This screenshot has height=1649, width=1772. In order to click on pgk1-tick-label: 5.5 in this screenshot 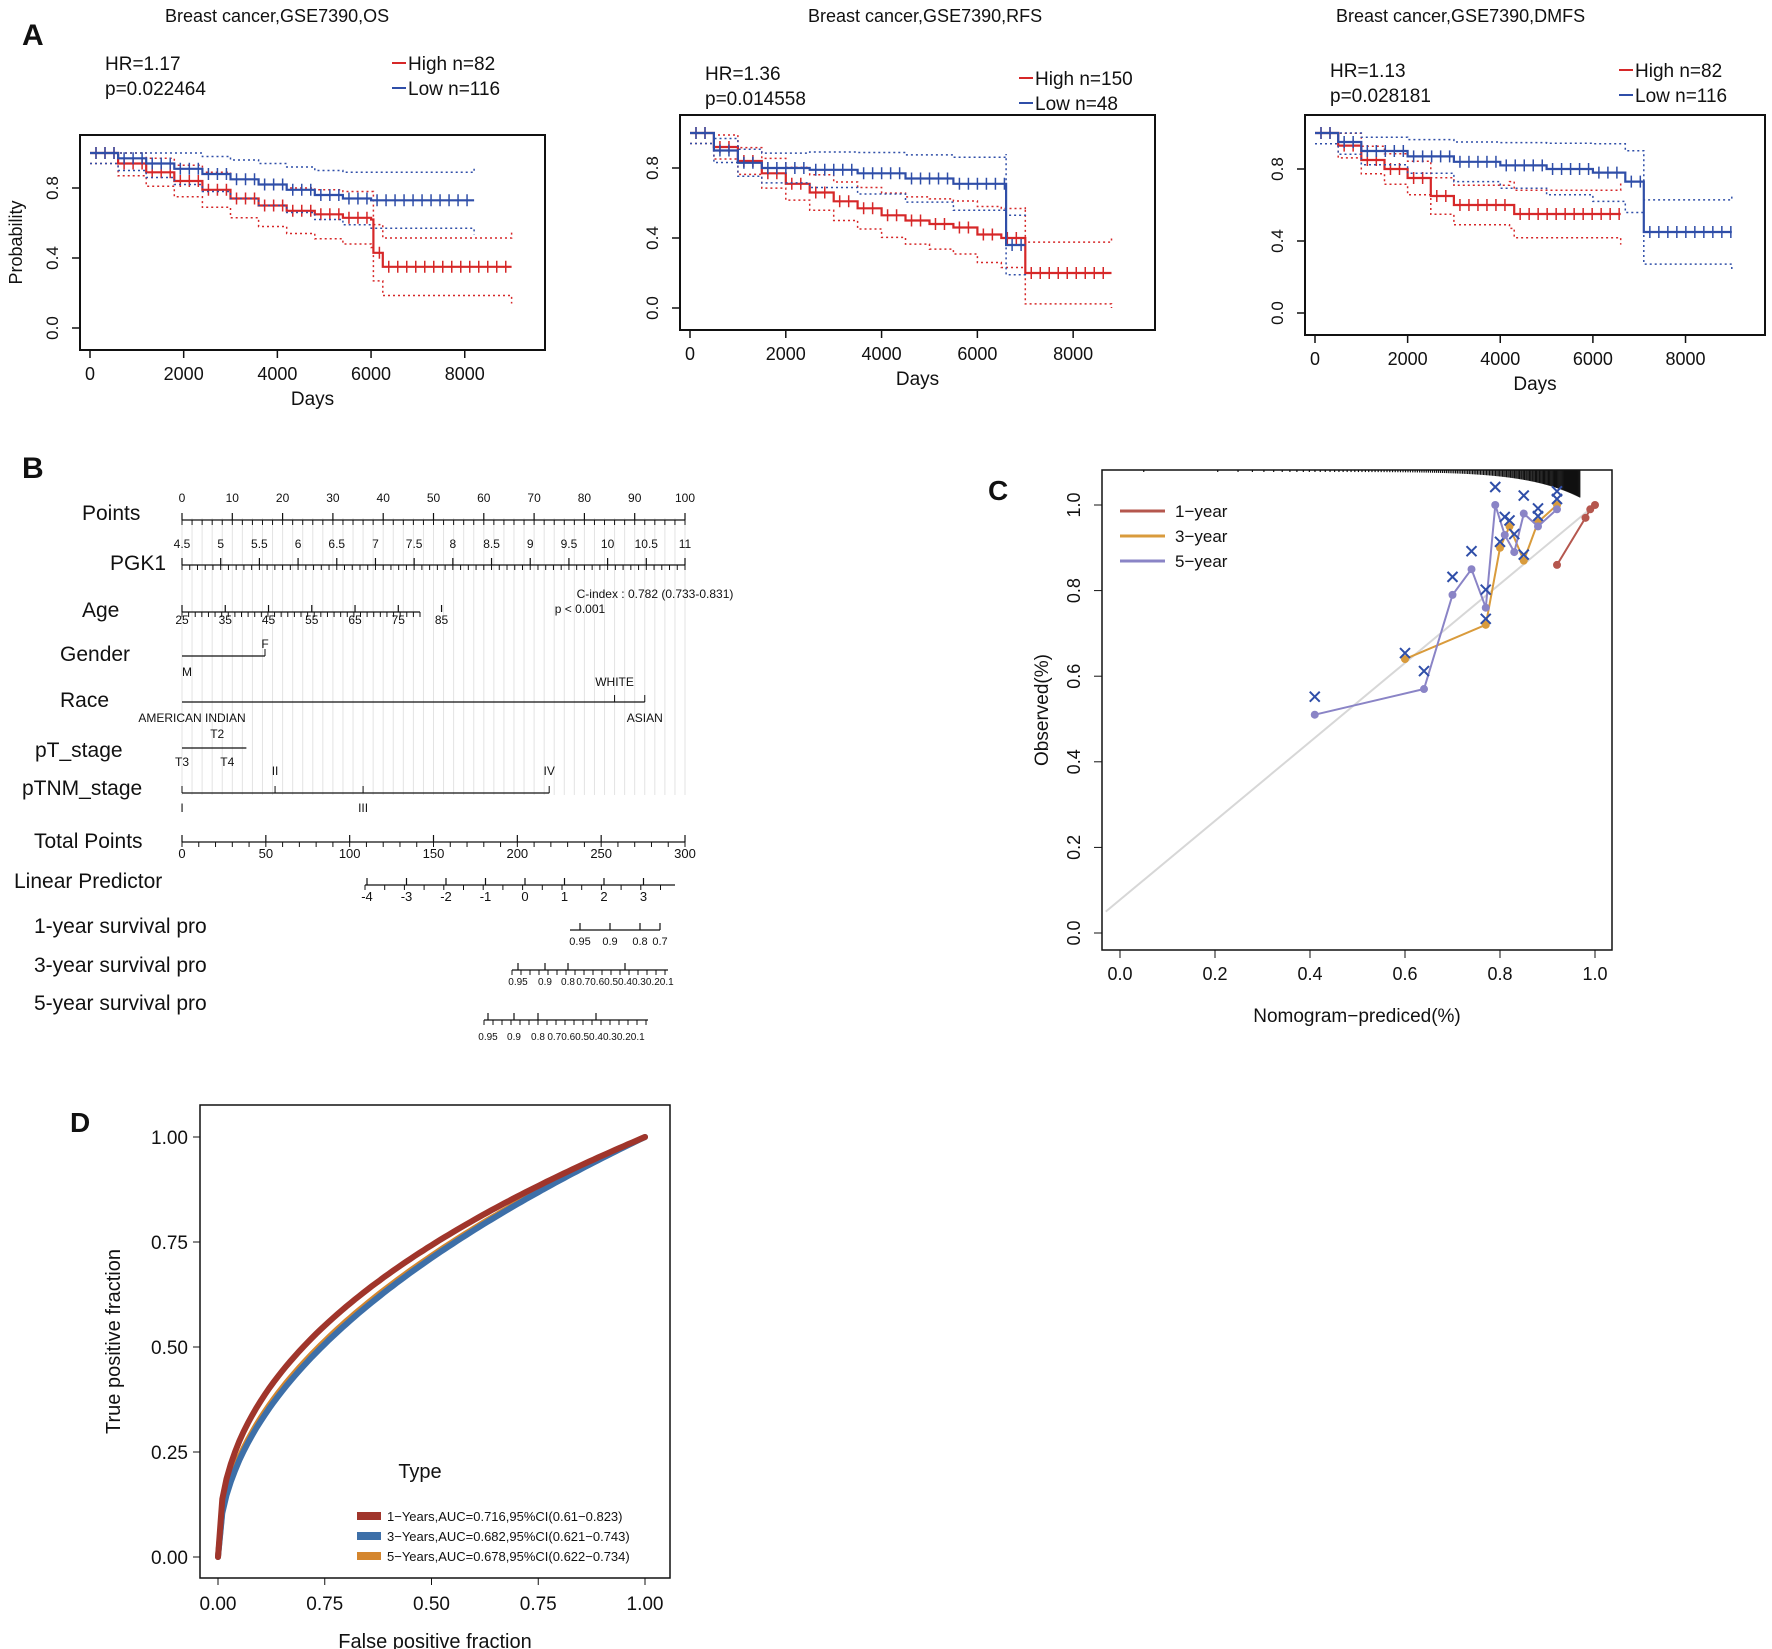, I will do `click(259, 544)`.